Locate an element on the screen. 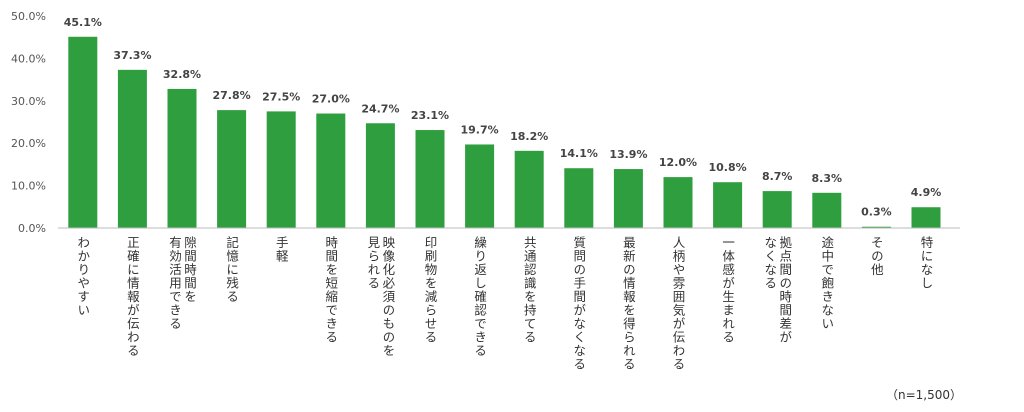 The height and width of the screenshot is (412, 1024). bar-value-label: 4.9% is located at coordinates (926, 192).